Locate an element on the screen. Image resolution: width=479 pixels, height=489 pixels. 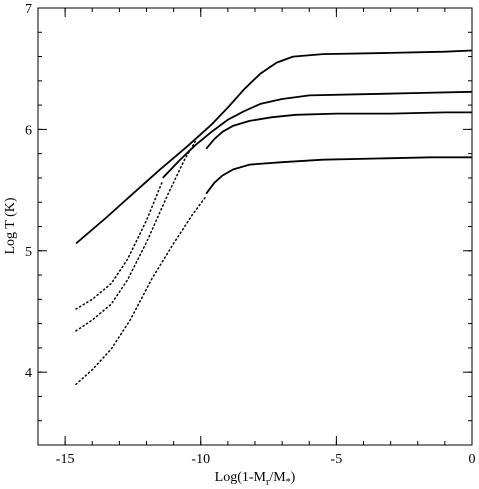
x-tick-label: 0 is located at coordinates (472, 459).